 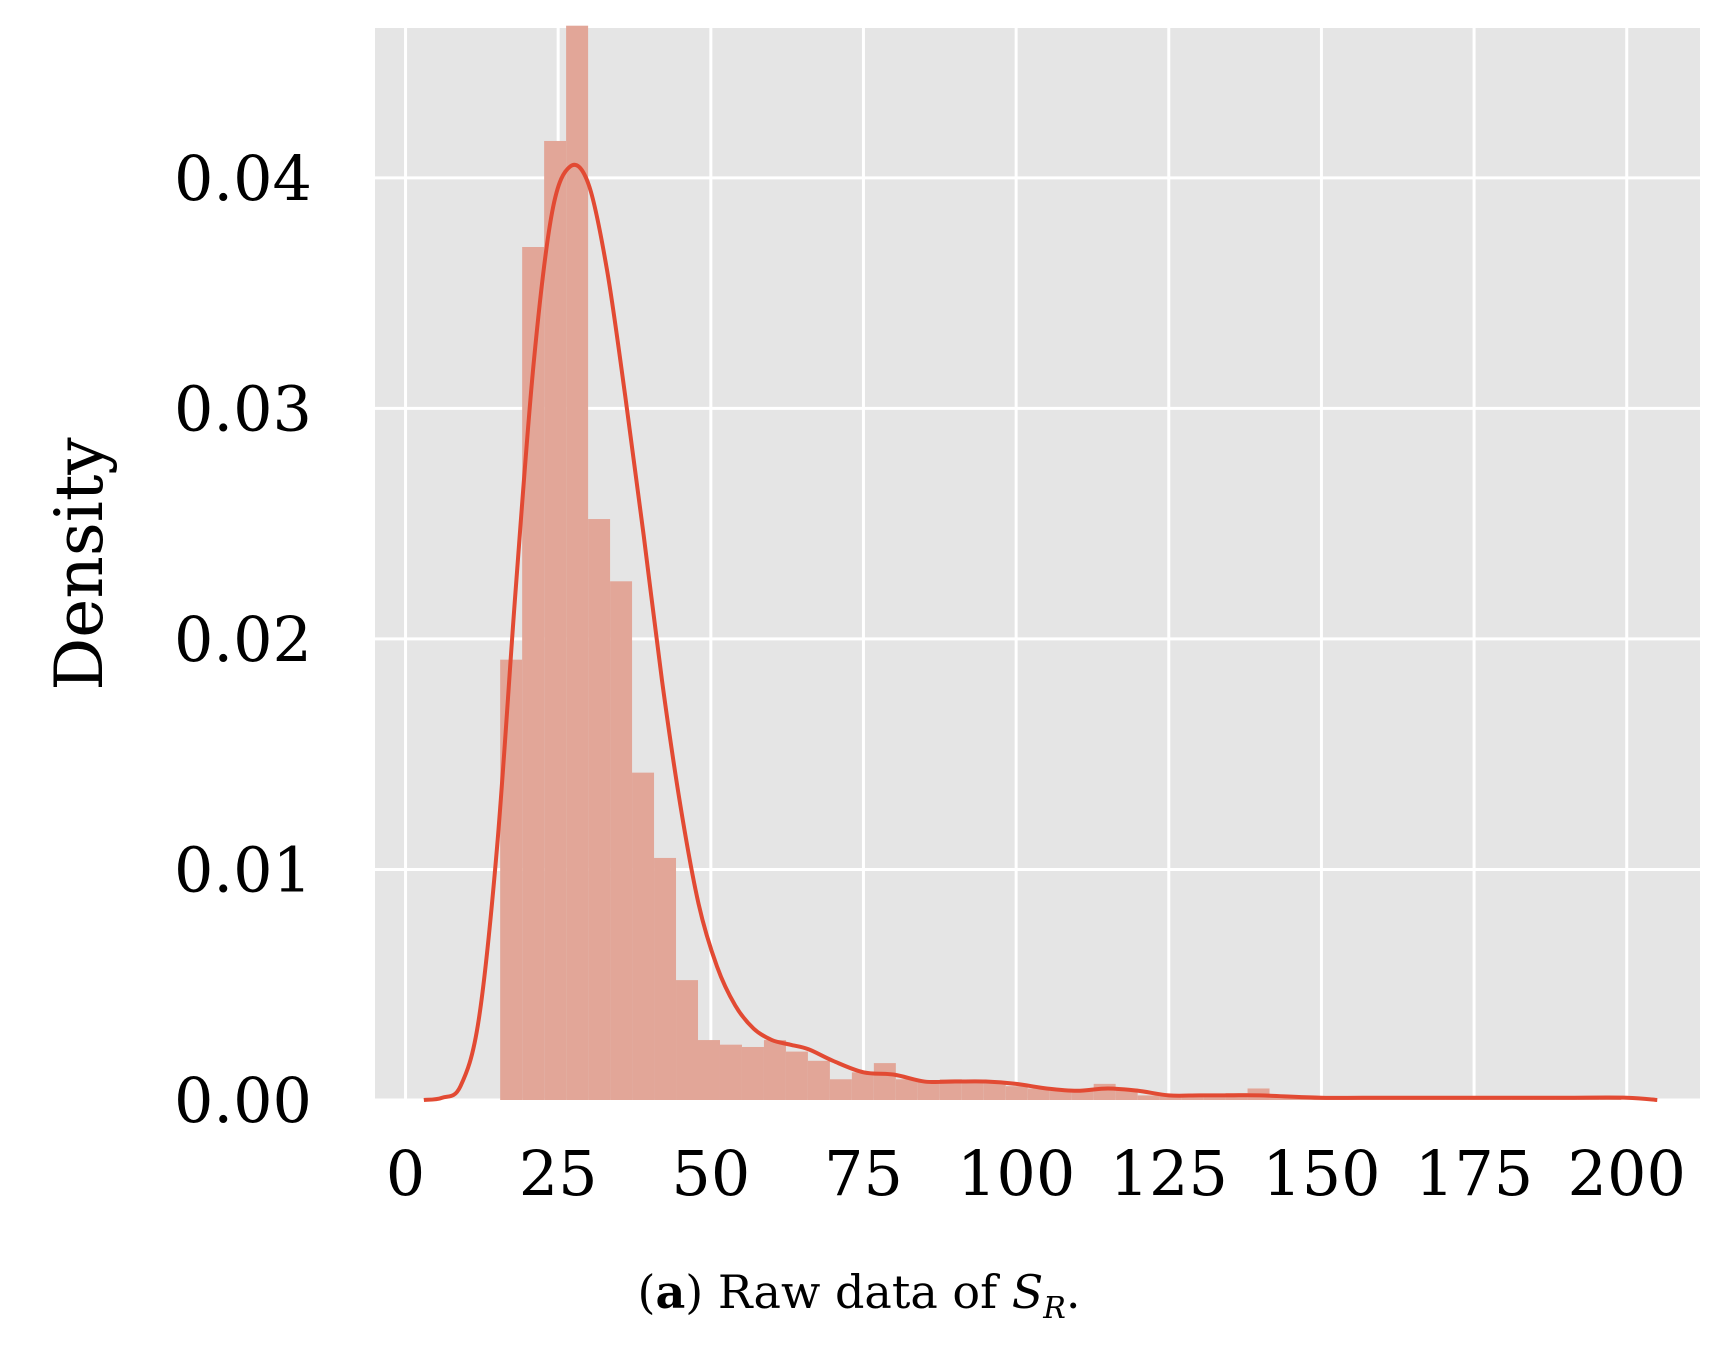 I want to click on x-tick-label: 150, so click(x=1321, y=1173).